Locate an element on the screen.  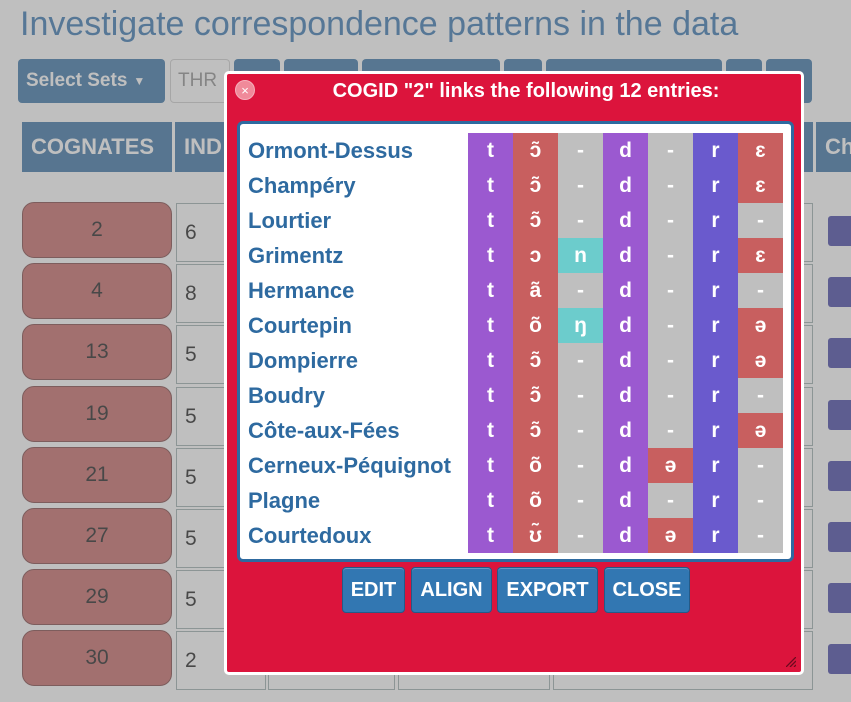
doculect-name: Ormont-Dessus is located at coordinates (331, 150).